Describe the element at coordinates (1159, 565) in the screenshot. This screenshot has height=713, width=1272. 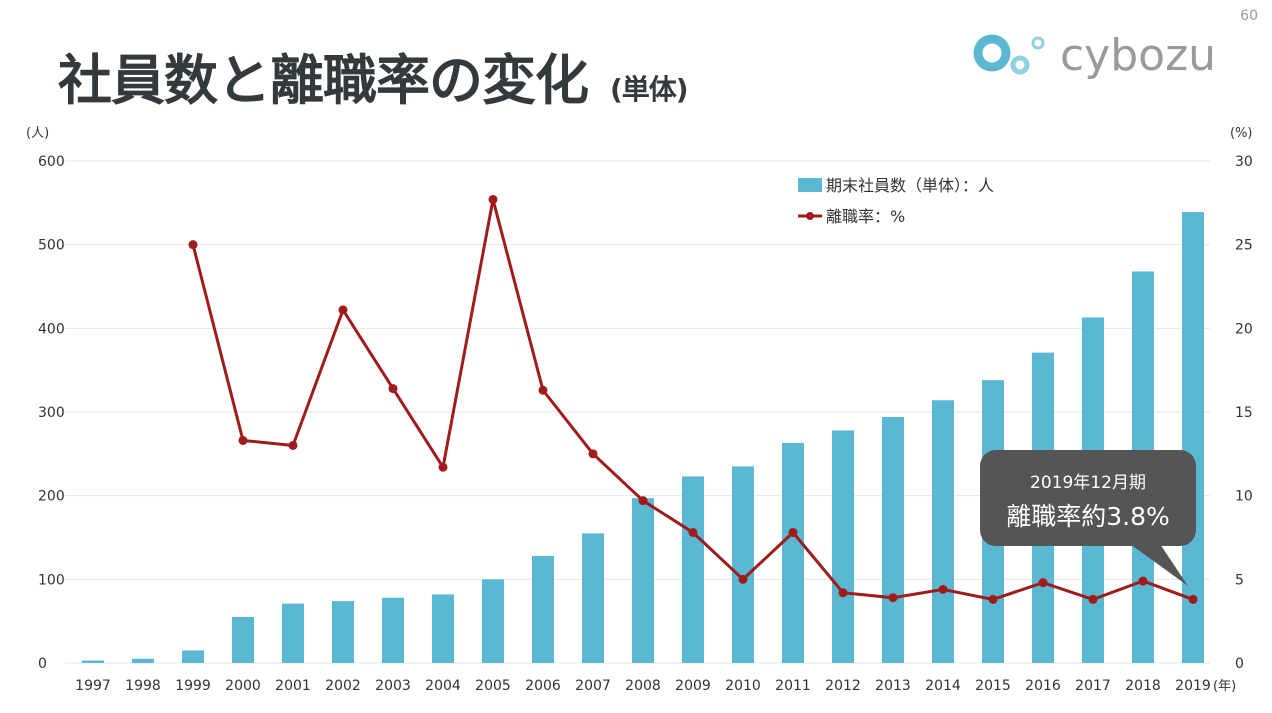
I see `callout-pointer` at that location.